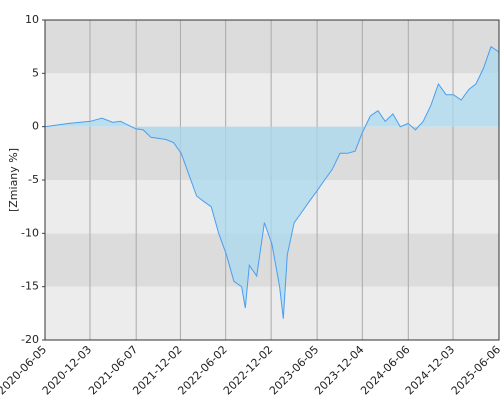 Image resolution: width=500 pixels, height=404 pixels. I want to click on y-tick-label: 10, so click(32, 19).